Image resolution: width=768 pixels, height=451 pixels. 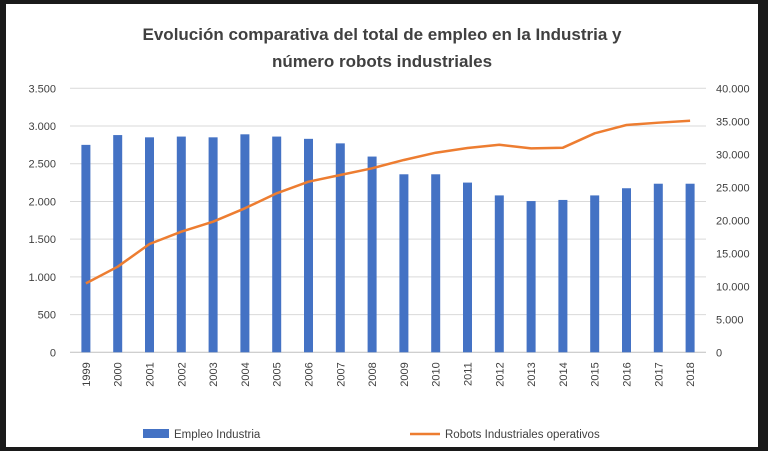 I want to click on left-axis-tick-label: 1.000, so click(x=42, y=278).